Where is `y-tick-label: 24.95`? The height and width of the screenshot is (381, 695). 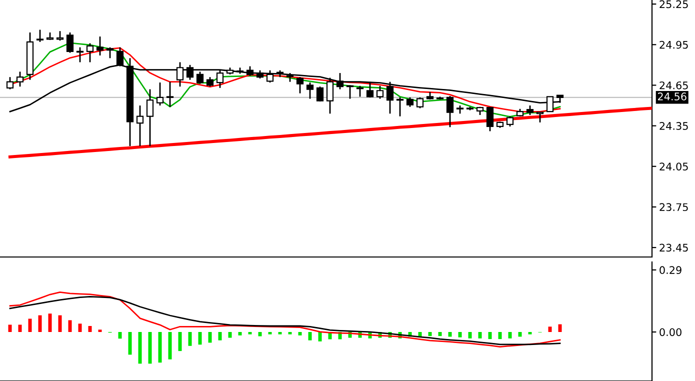
y-tick-label: 24.95 is located at coordinates (674, 44).